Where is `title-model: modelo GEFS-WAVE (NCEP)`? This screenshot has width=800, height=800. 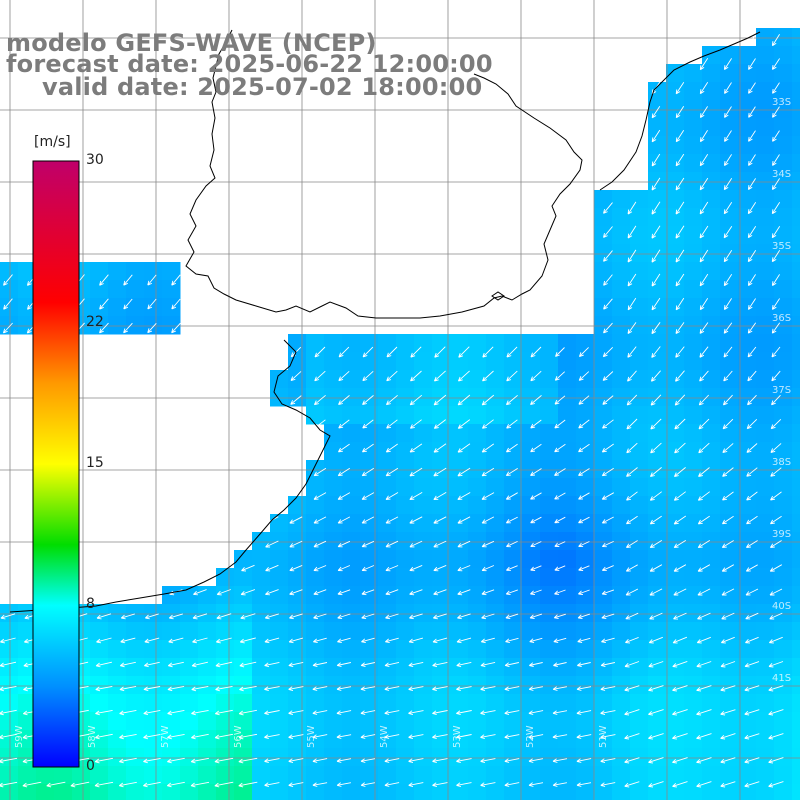 title-model: modelo GEFS-WAVE (NCEP) is located at coordinates (191, 43).